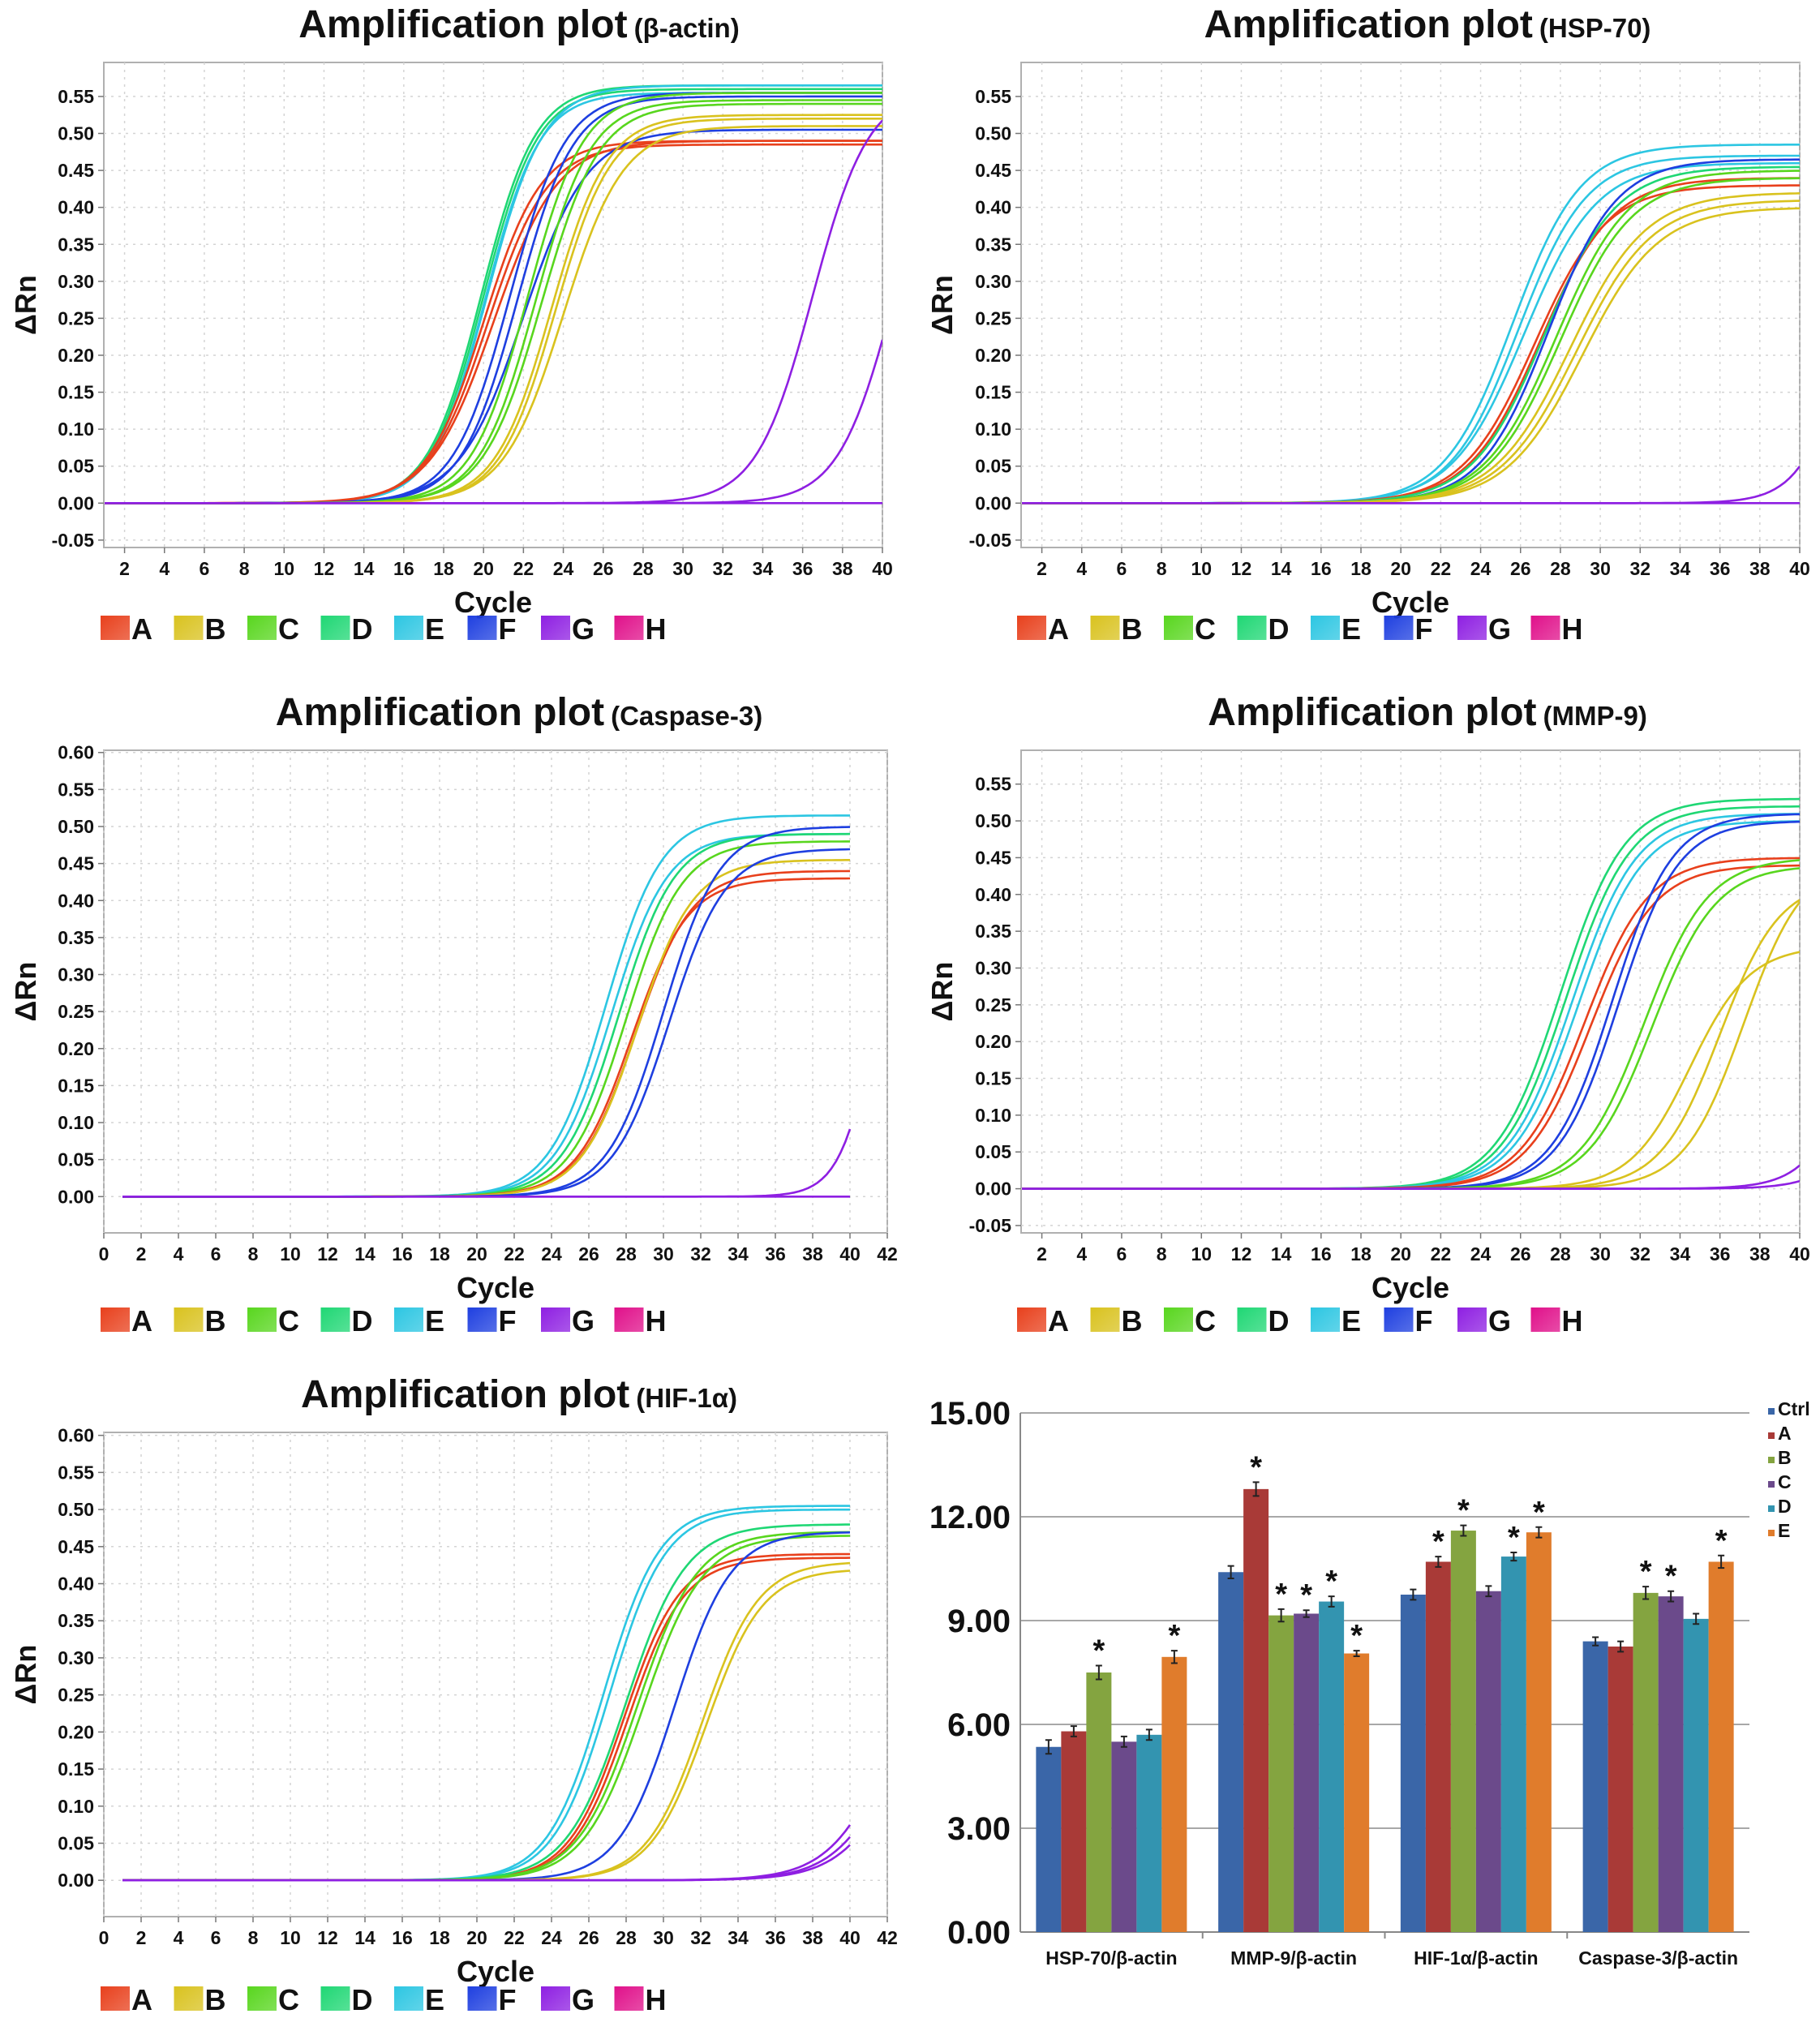 This screenshot has height=2031, width=1820. Describe the element at coordinates (970, 1517) in the screenshot. I see `y-tick-label: 12.00` at that location.